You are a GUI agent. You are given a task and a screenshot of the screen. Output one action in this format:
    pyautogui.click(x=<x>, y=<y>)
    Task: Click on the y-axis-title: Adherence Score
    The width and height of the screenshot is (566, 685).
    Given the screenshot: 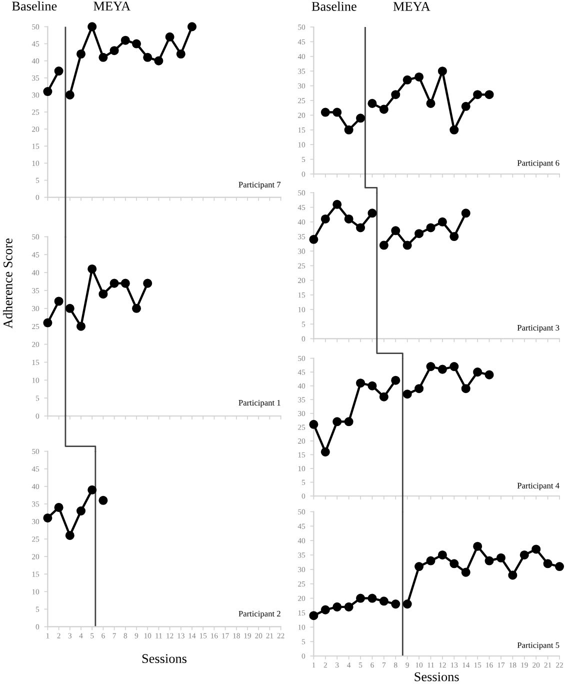 What is the action you would take?
    pyautogui.click(x=7, y=283)
    